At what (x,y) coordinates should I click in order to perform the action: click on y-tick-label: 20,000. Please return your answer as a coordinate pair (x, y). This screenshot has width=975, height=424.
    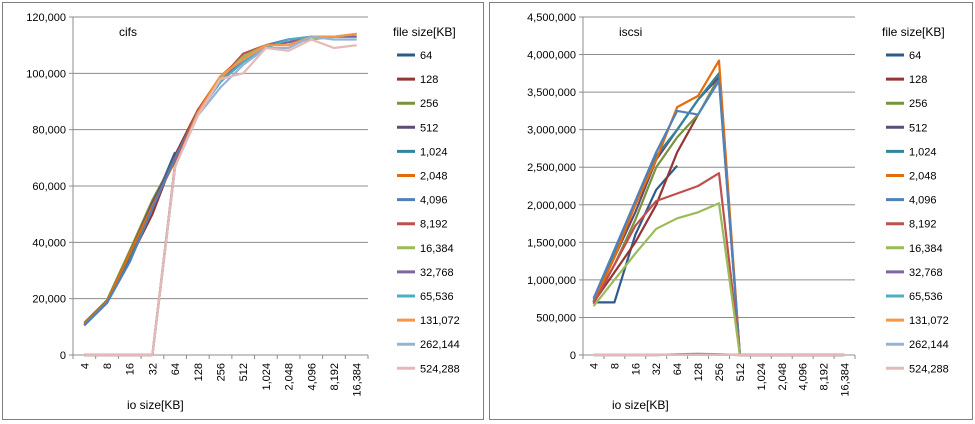
    Looking at the image, I should click on (49, 300).